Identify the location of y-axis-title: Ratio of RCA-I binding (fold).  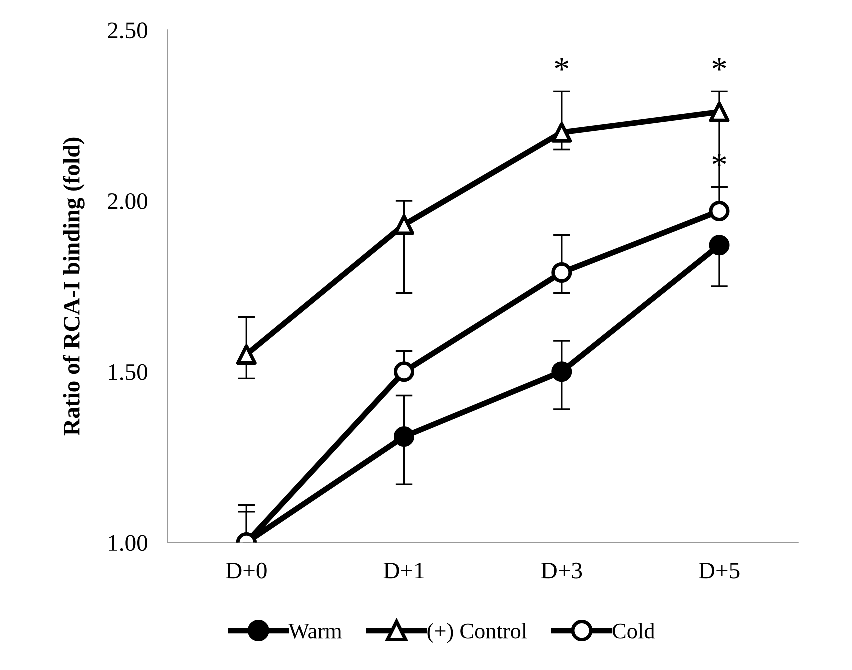
(74, 287).